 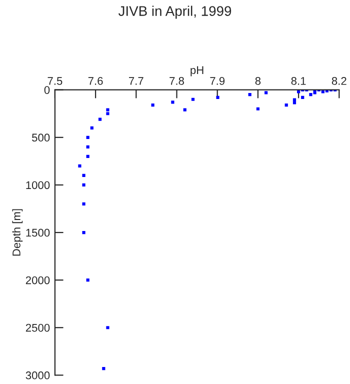 What do you see at coordinates (38, 328) in the screenshot?
I see `y-tick-label: 2500` at bounding box center [38, 328].